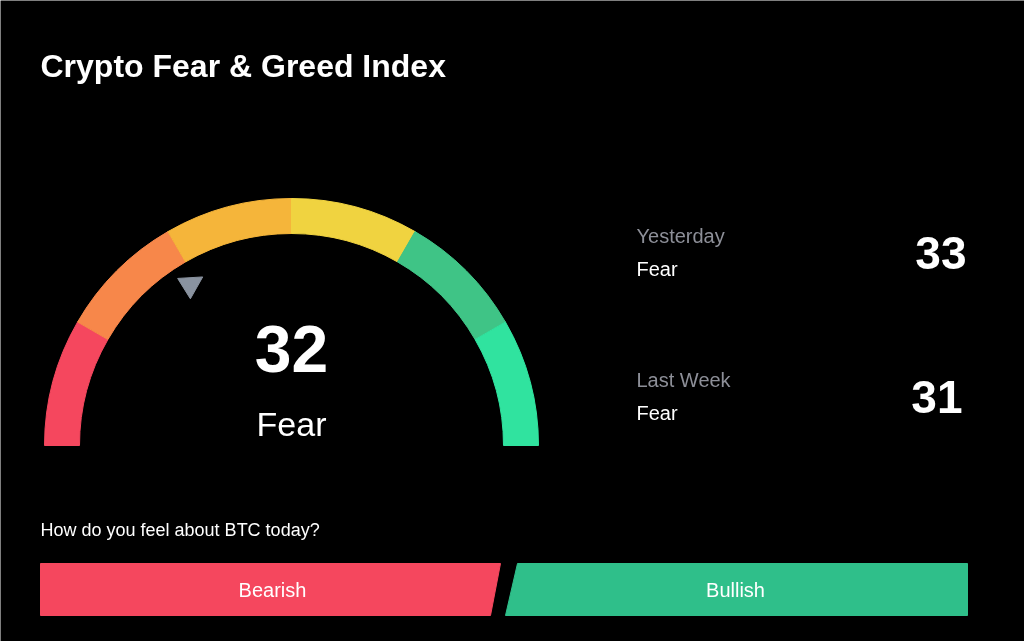 This screenshot has height=641, width=1024. I want to click on data-label: 32, so click(291, 348).